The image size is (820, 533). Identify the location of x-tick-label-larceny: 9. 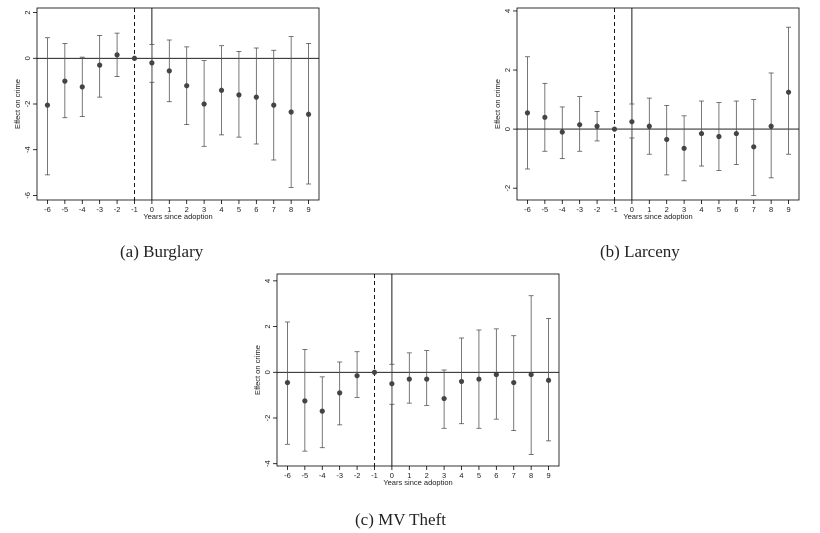
(788, 209).